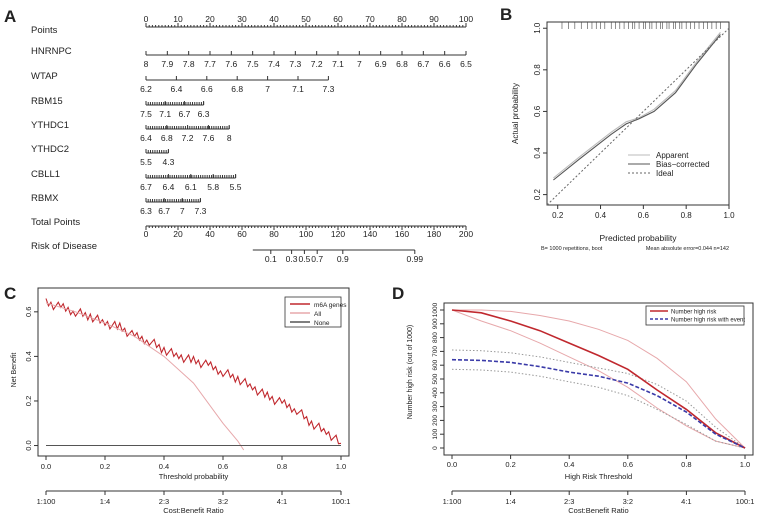 This screenshot has width=761, height=518. What do you see at coordinates (665, 173) in the screenshot?
I see `legend-label-b: Ideal` at bounding box center [665, 173].